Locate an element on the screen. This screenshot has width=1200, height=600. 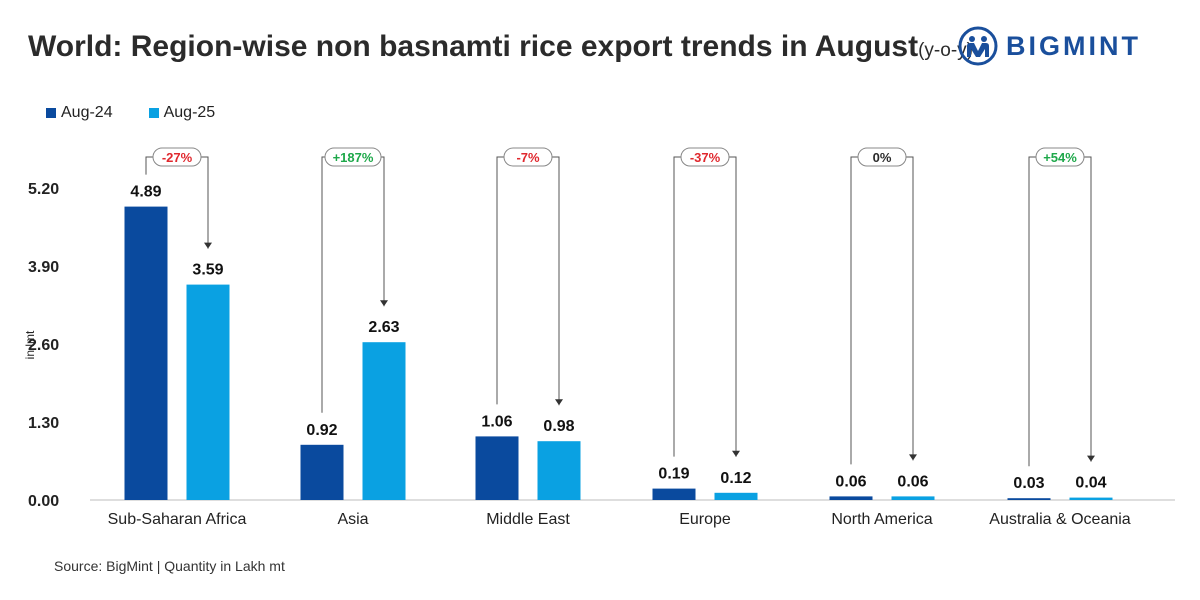
x-category-label: Sub-Saharan Africa is located at coordinates (177, 519).